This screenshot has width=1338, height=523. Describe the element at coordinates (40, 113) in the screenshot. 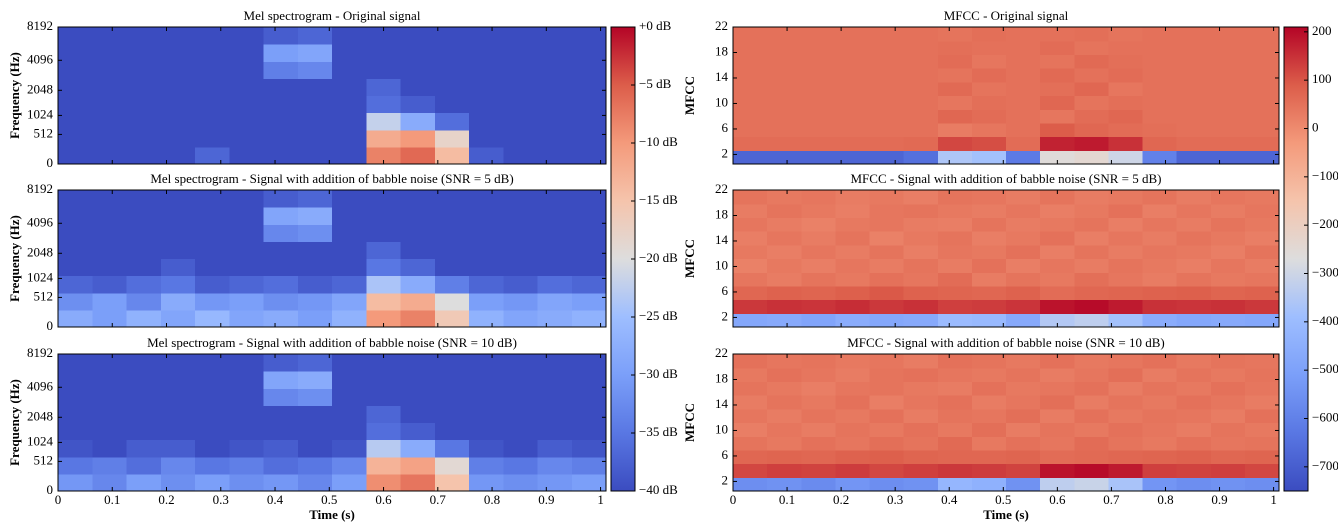

I see `y-tick-label: 1024` at that location.